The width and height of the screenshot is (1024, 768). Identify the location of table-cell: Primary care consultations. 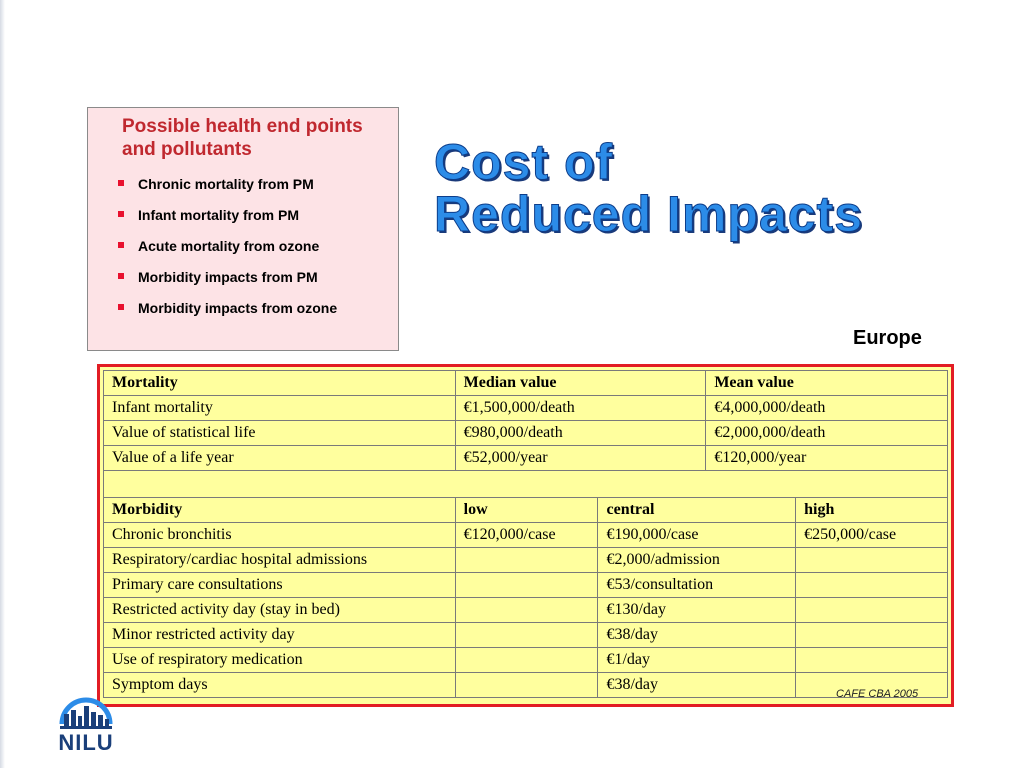
(279, 585).